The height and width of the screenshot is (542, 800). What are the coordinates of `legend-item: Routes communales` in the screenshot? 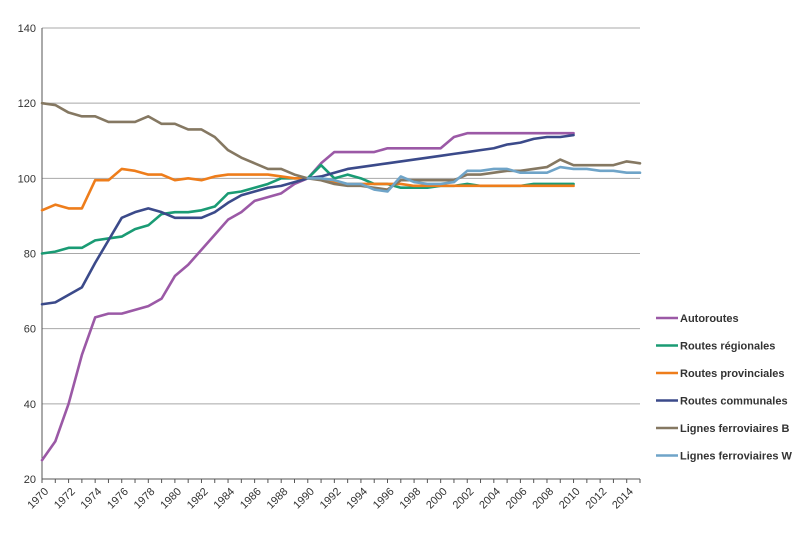 It's located at (722, 402).